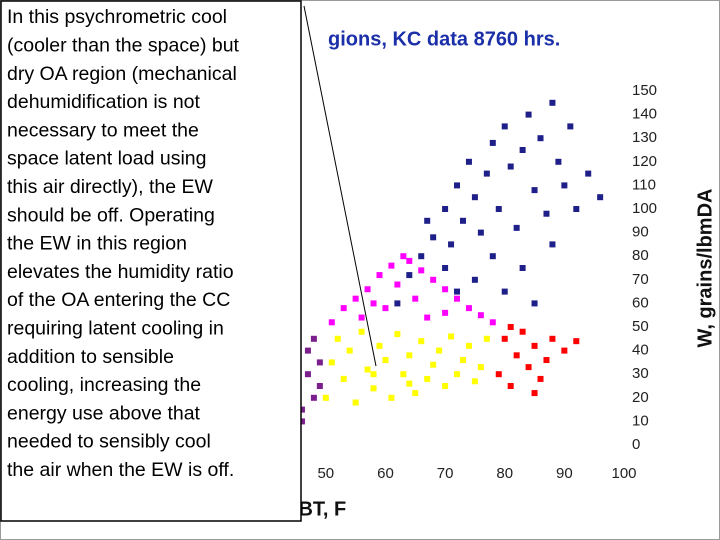  What do you see at coordinates (640, 373) in the screenshot?
I see `y-tick-label: 30` at bounding box center [640, 373].